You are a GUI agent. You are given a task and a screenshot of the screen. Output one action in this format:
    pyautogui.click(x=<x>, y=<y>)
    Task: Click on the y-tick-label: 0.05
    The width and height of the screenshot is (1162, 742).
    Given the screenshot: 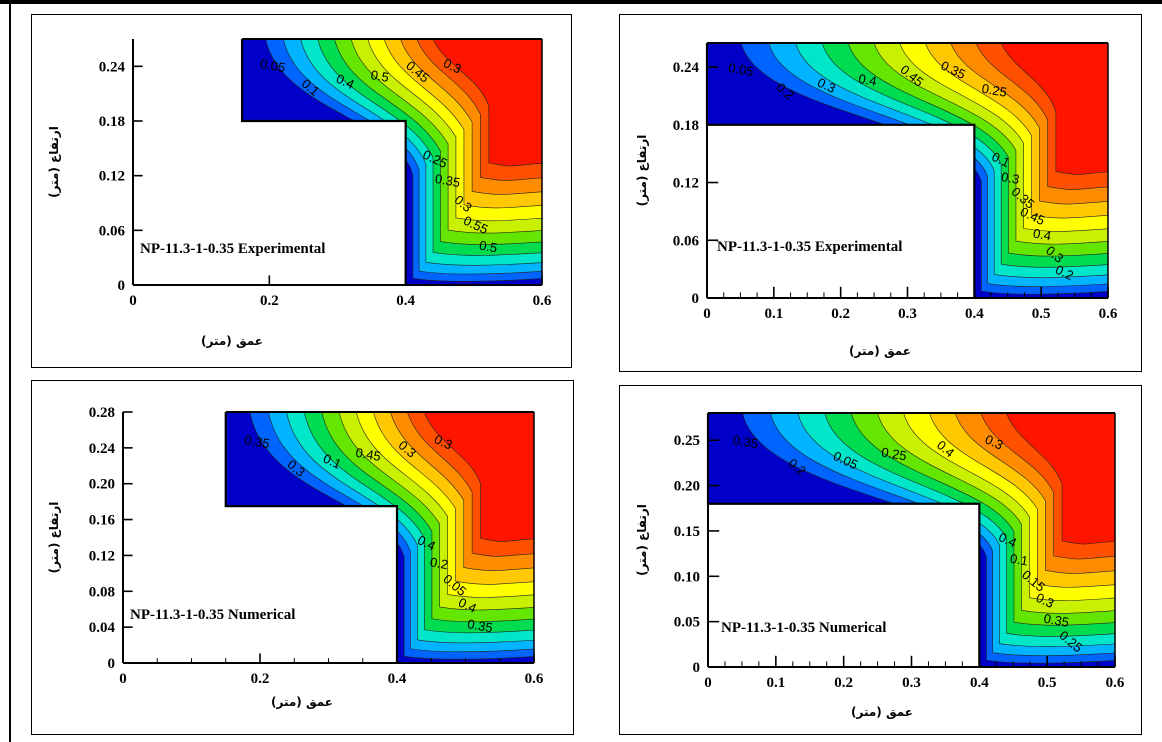 What is the action you would take?
    pyautogui.click(x=687, y=623)
    